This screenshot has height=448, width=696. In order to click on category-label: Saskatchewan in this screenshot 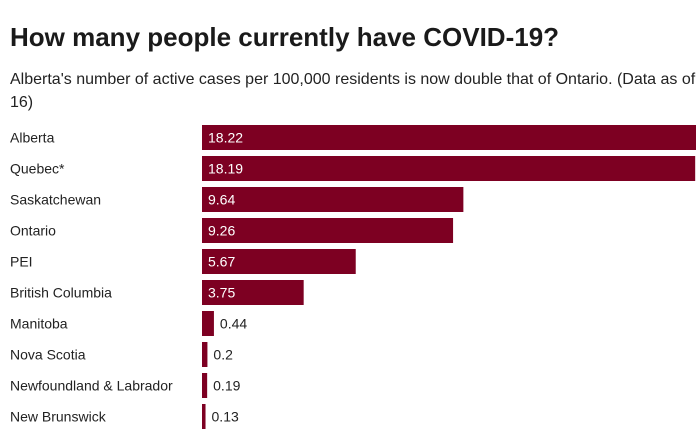, I will do `click(55, 200)`.